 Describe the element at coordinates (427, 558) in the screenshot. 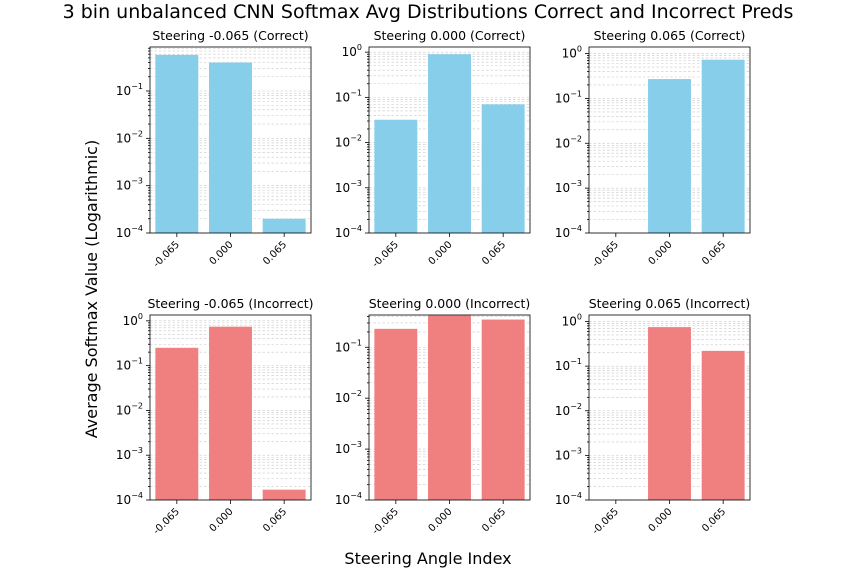

I see `figure-xlabel: Steering Angle Index` at that location.